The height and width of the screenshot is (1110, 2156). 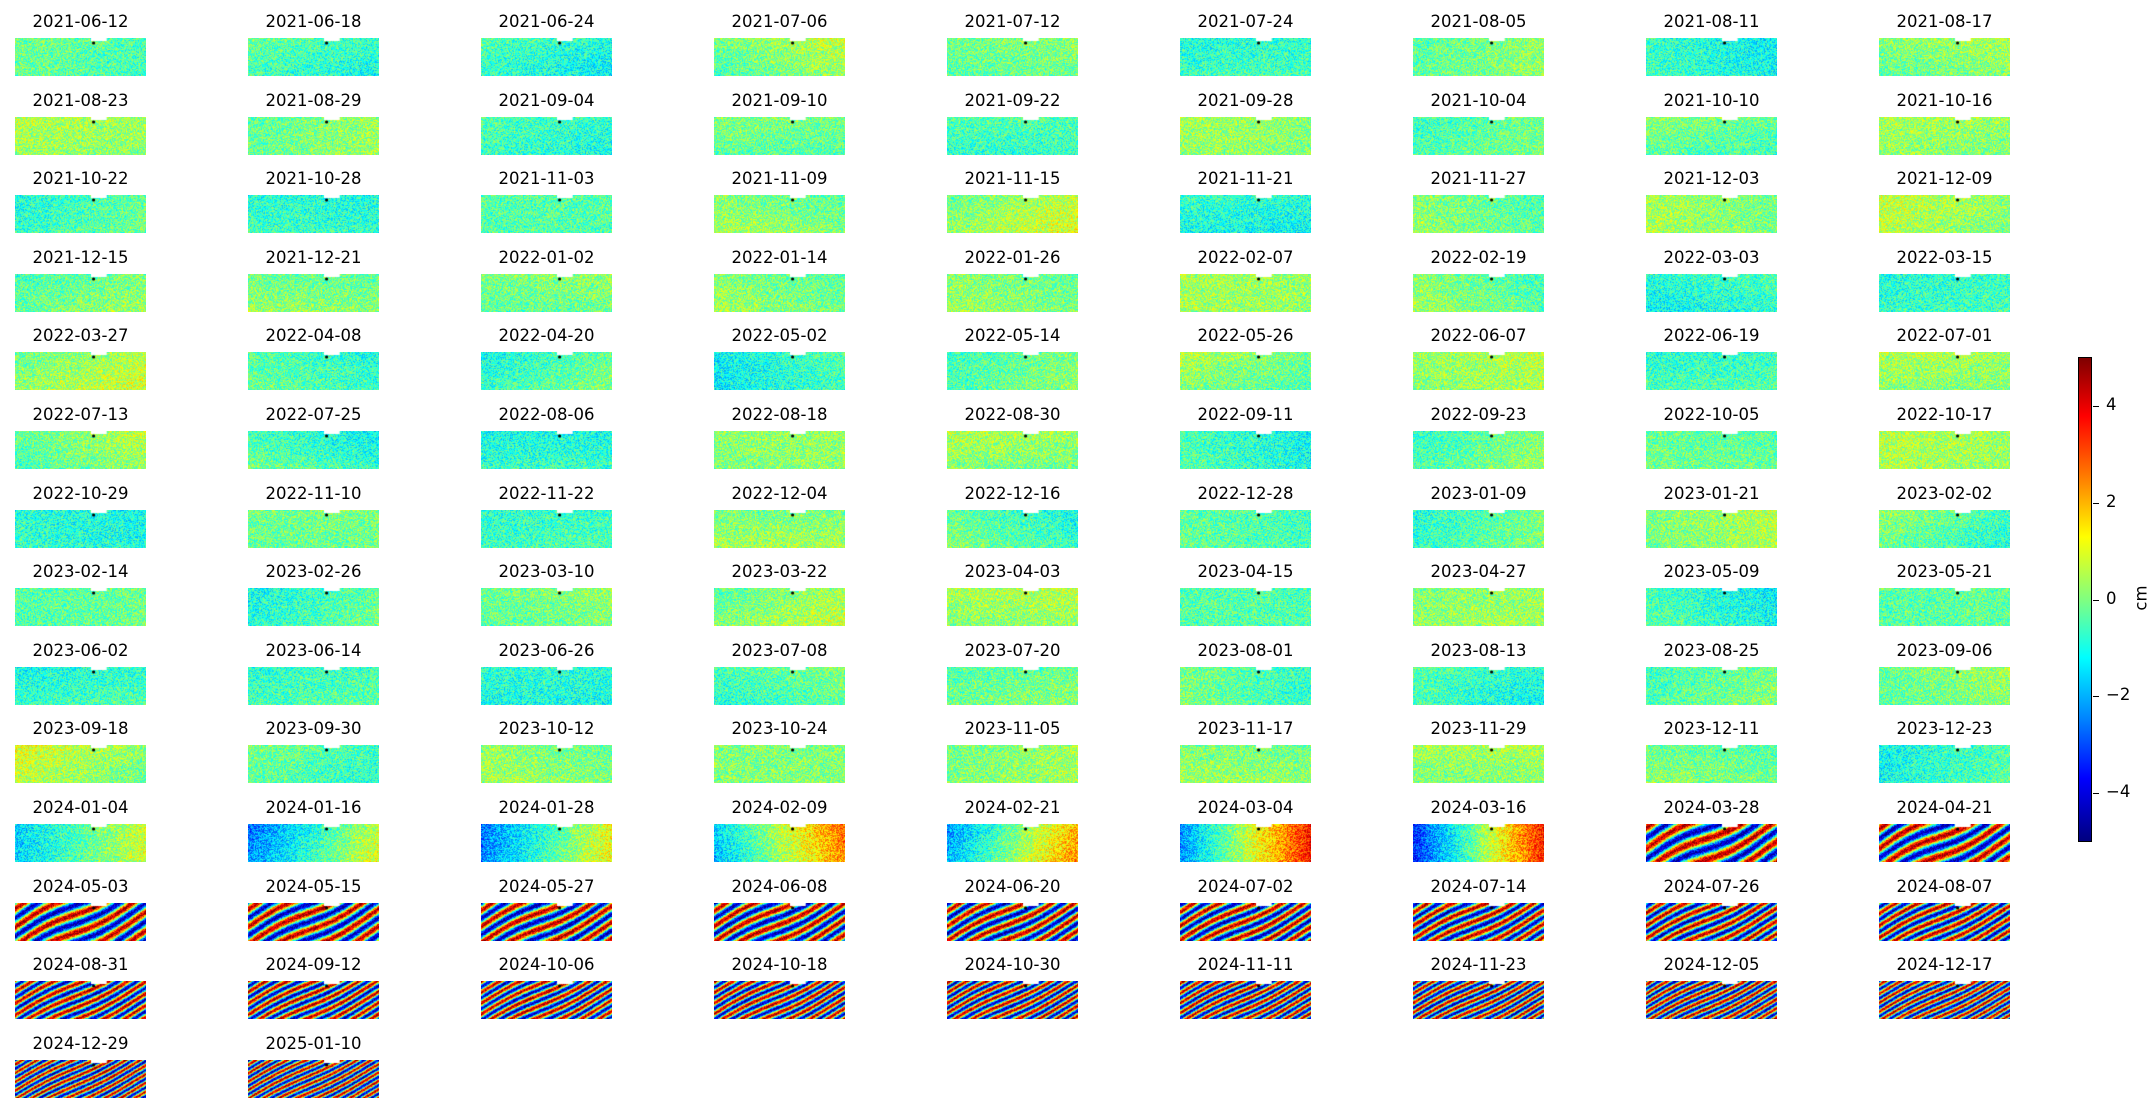 I want to click on panel-date-label: 2024-09-12, so click(x=313, y=965).